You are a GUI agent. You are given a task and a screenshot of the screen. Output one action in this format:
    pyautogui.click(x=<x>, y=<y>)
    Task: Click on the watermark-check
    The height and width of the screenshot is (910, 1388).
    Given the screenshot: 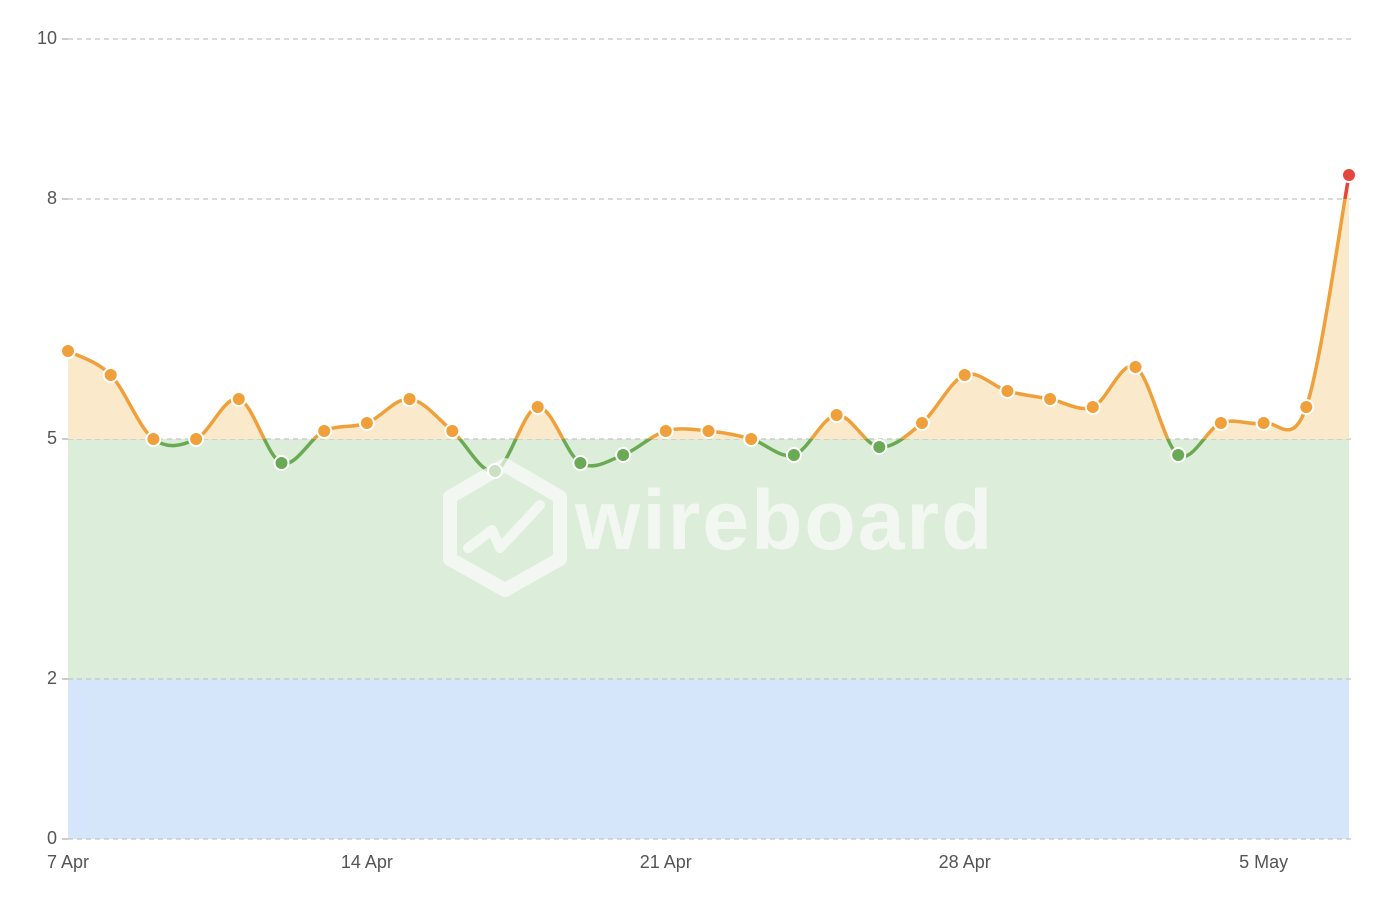 What is the action you would take?
    pyautogui.click(x=504, y=526)
    